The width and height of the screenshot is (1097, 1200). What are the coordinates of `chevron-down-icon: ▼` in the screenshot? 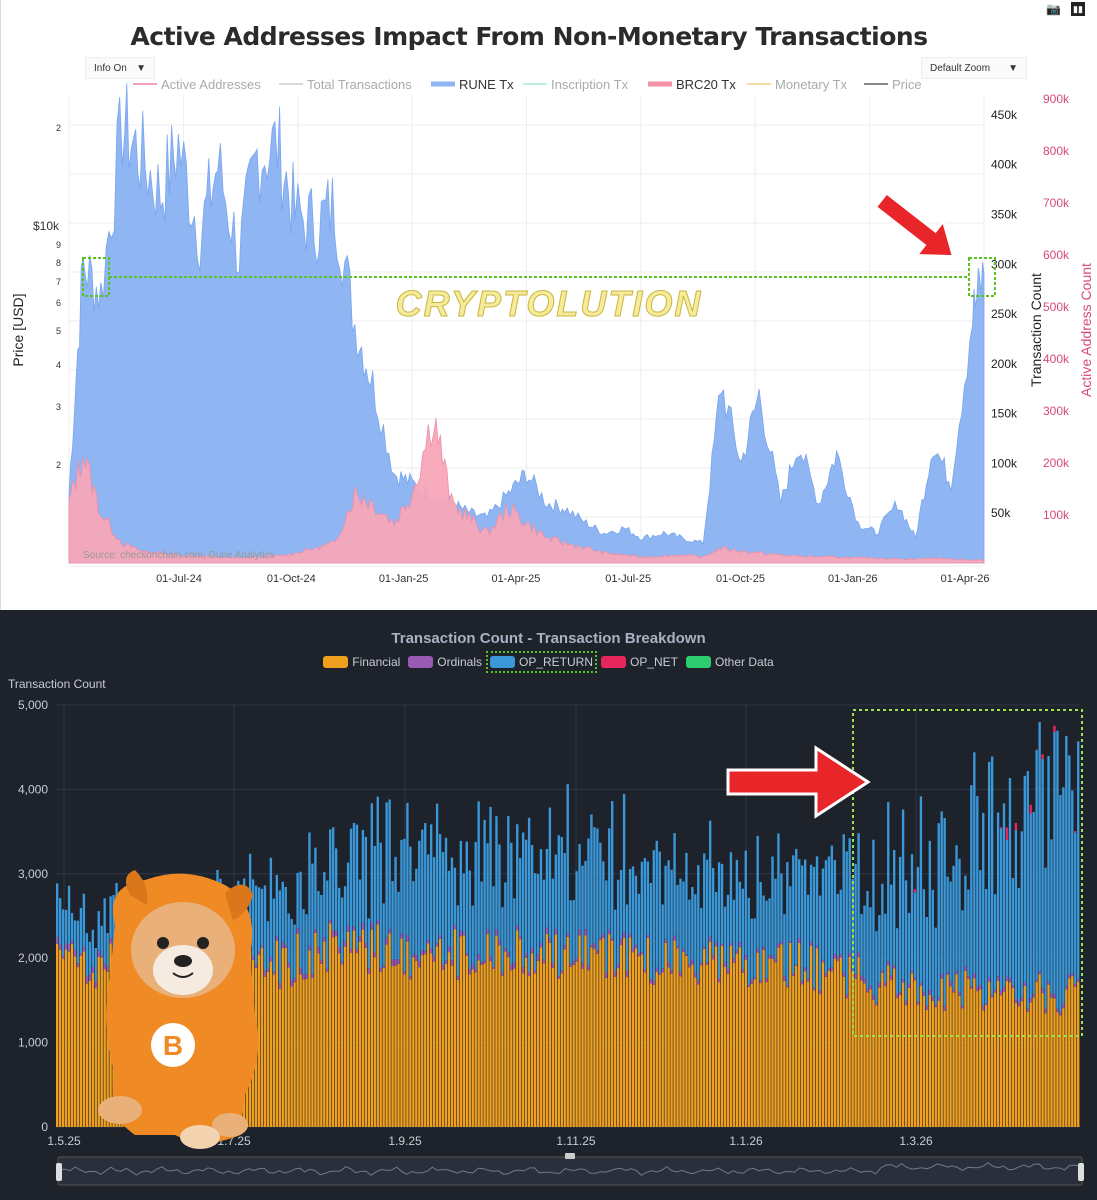 It's located at (1013, 68).